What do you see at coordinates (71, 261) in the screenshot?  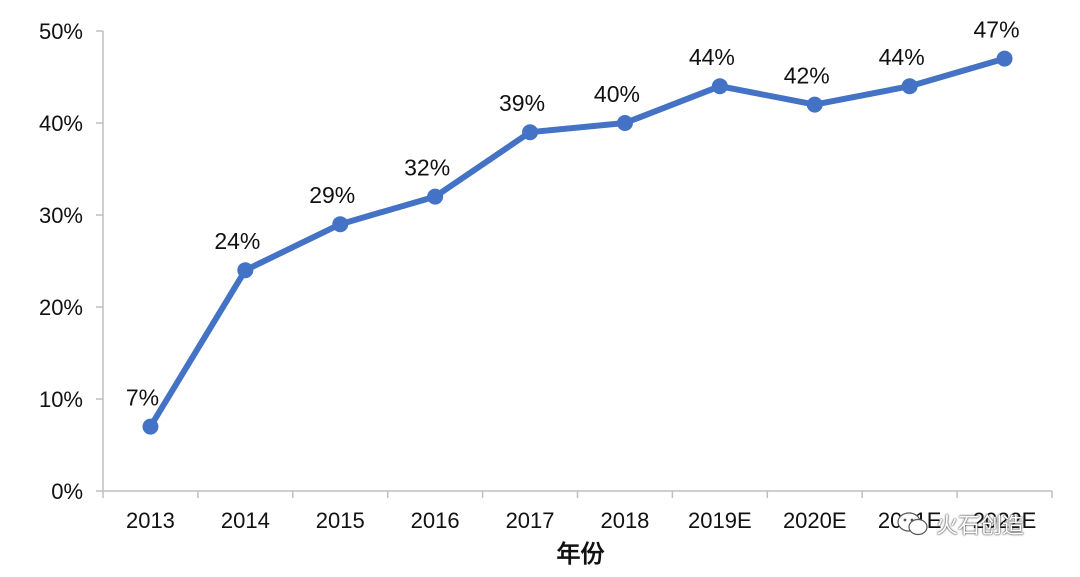 I see `y-axis-ticks: 0% 10% 20% 30% 40% 50%` at bounding box center [71, 261].